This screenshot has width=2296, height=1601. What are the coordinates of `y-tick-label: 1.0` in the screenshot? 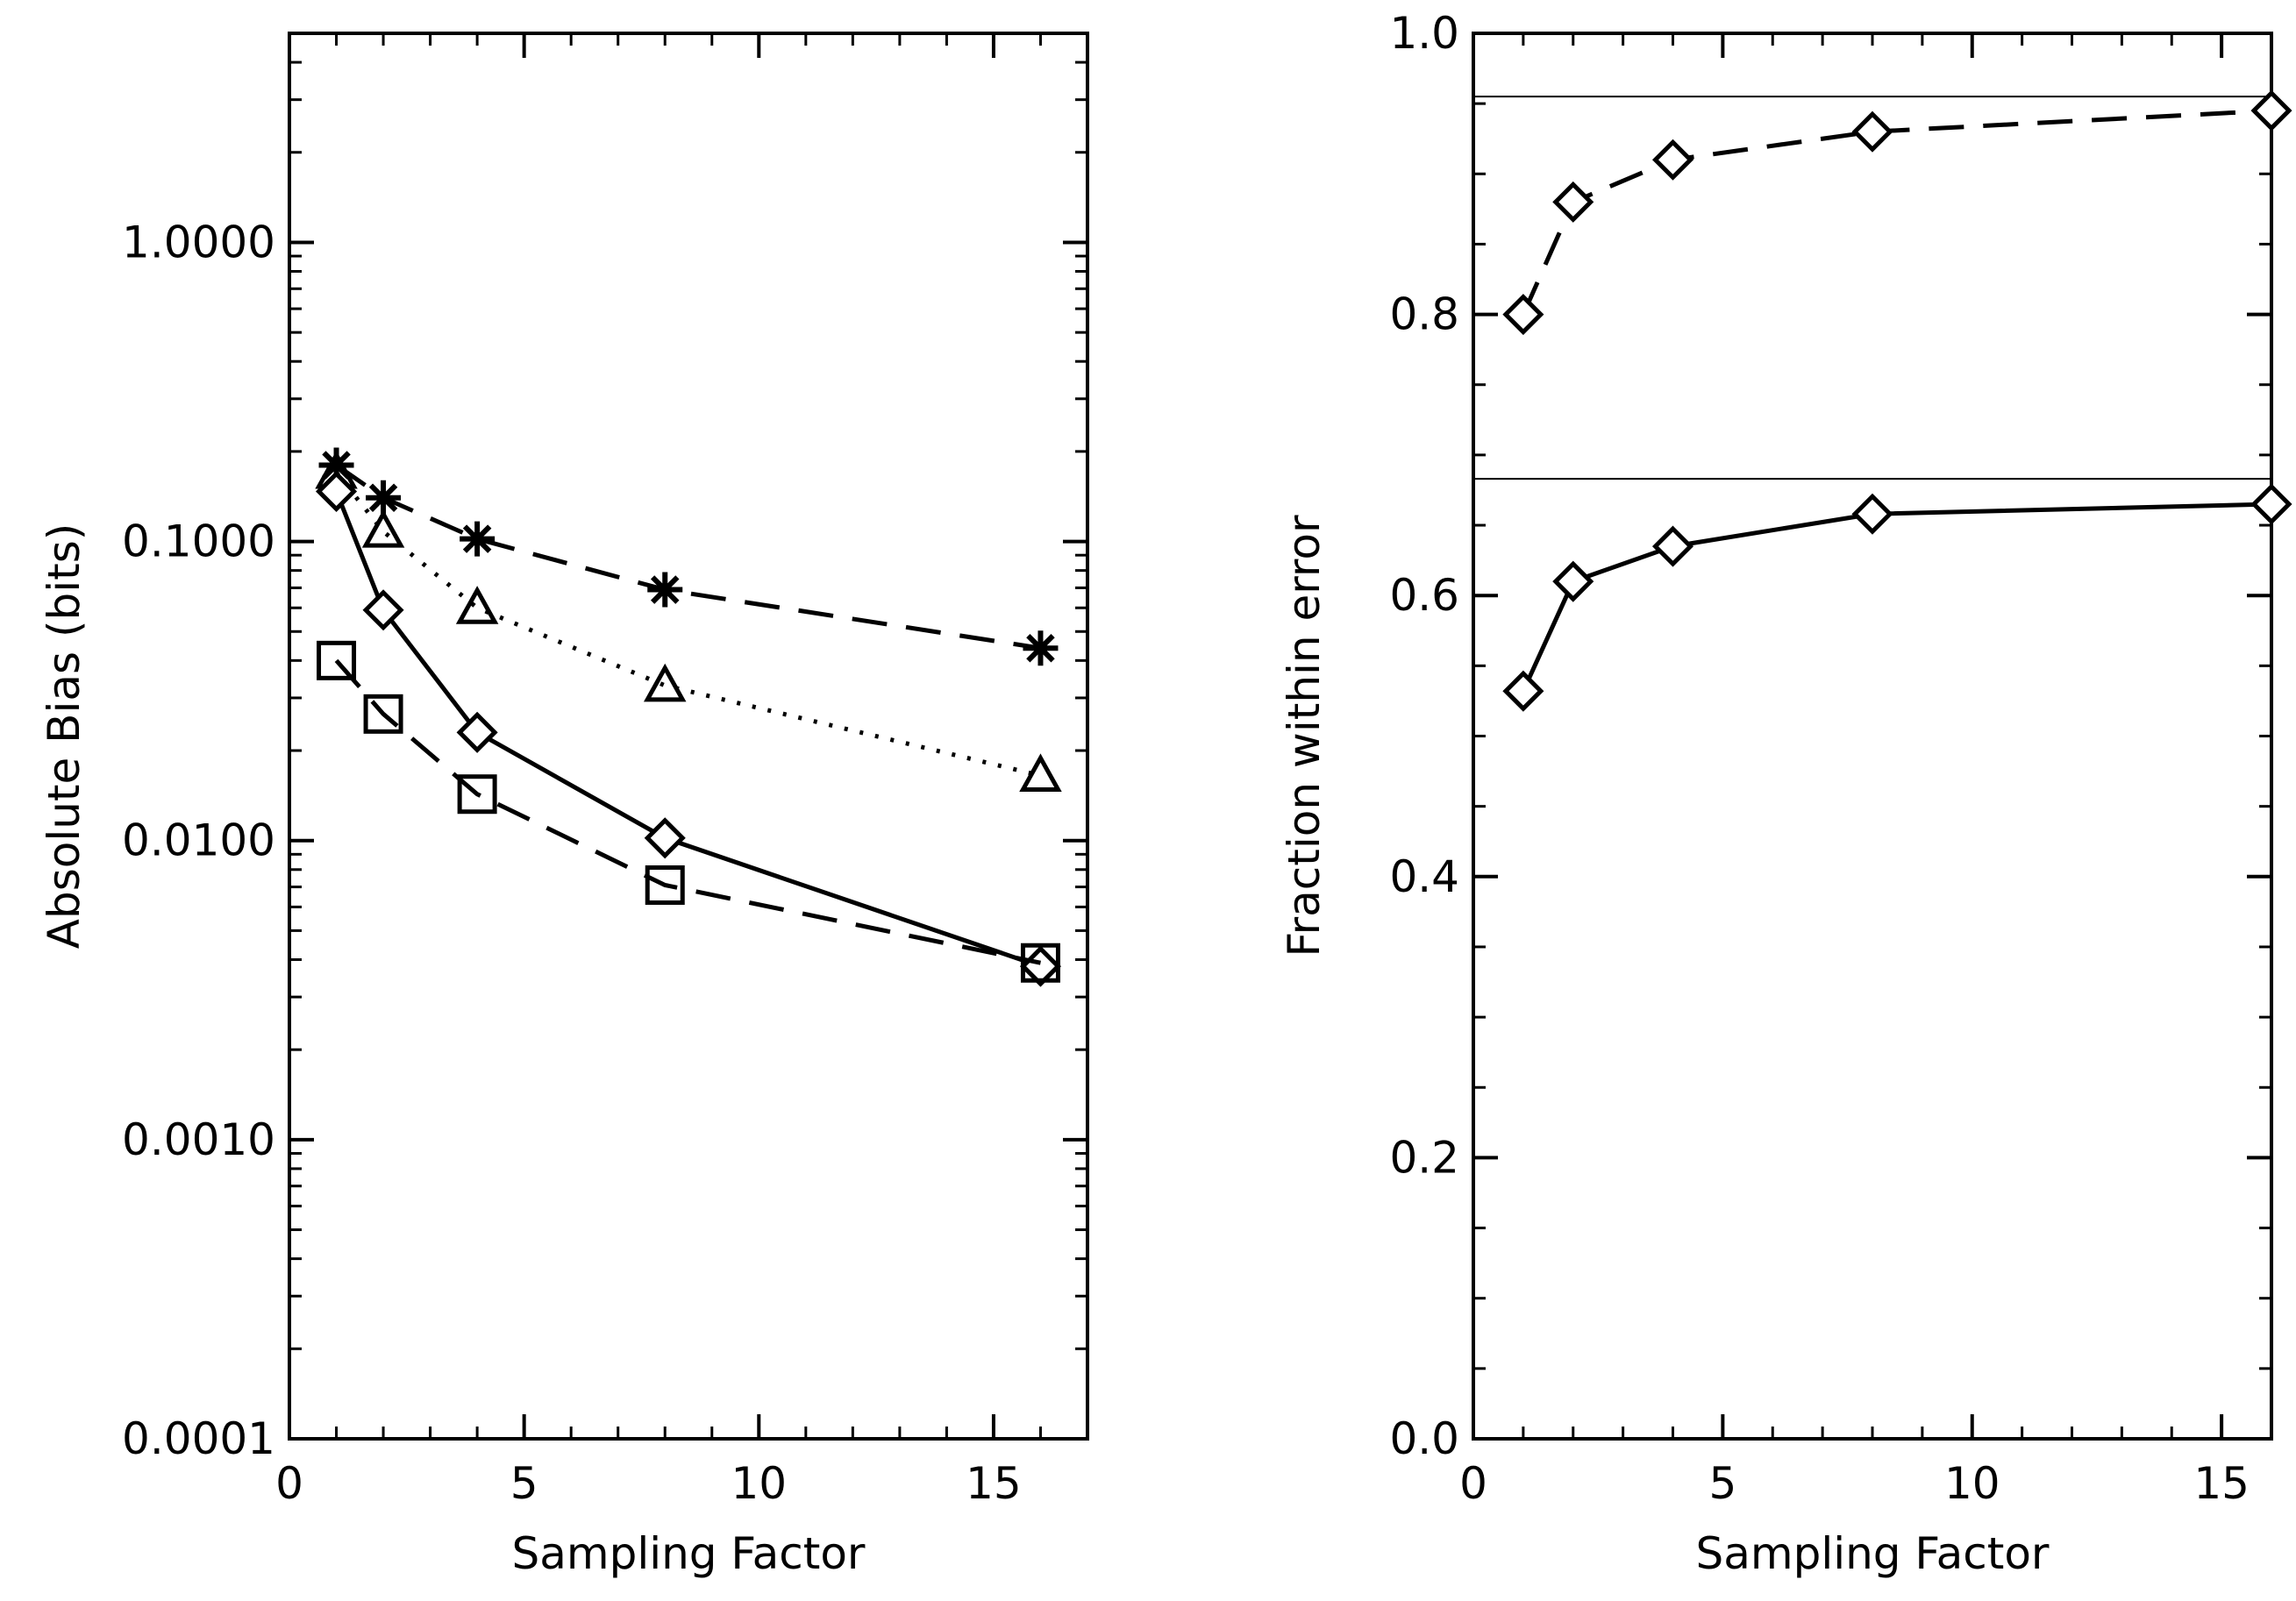 It's located at (1424, 33).